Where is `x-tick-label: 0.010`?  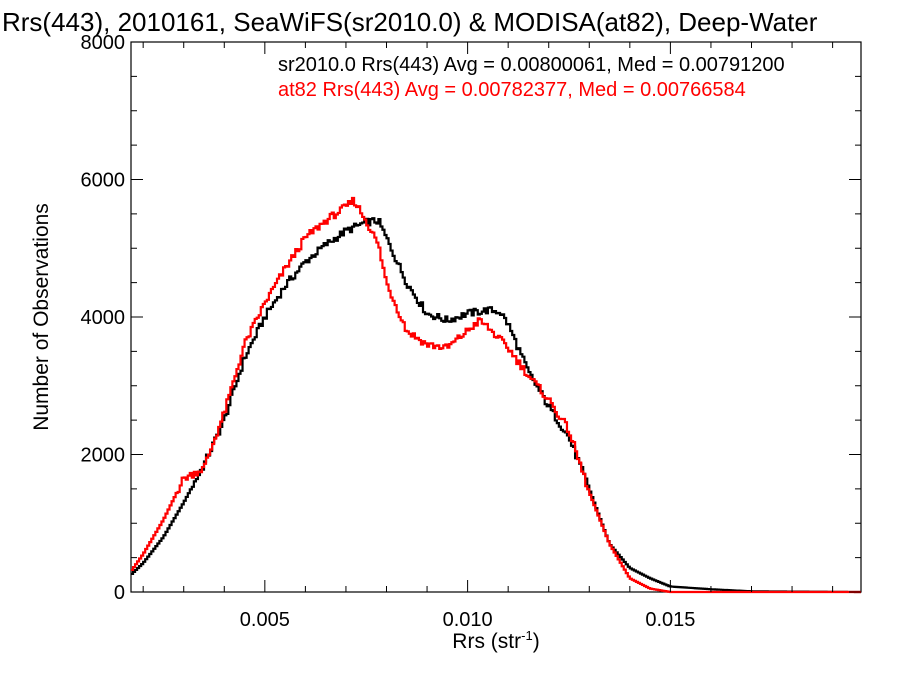
x-tick-label: 0.010 is located at coordinates (468, 620).